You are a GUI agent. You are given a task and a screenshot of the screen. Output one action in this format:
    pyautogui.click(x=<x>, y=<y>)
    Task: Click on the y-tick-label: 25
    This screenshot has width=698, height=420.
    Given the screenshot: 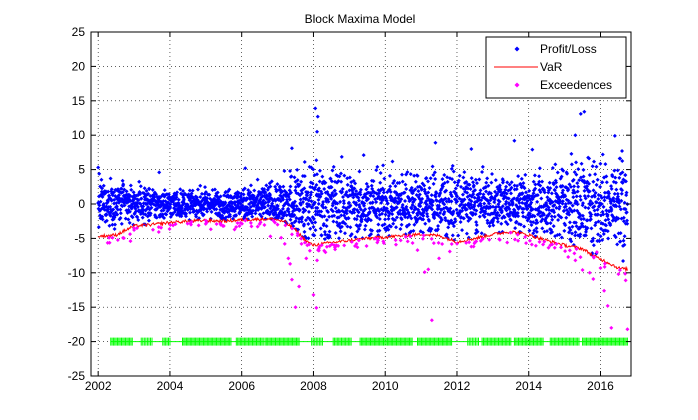 What is the action you would take?
    pyautogui.click(x=79, y=32)
    